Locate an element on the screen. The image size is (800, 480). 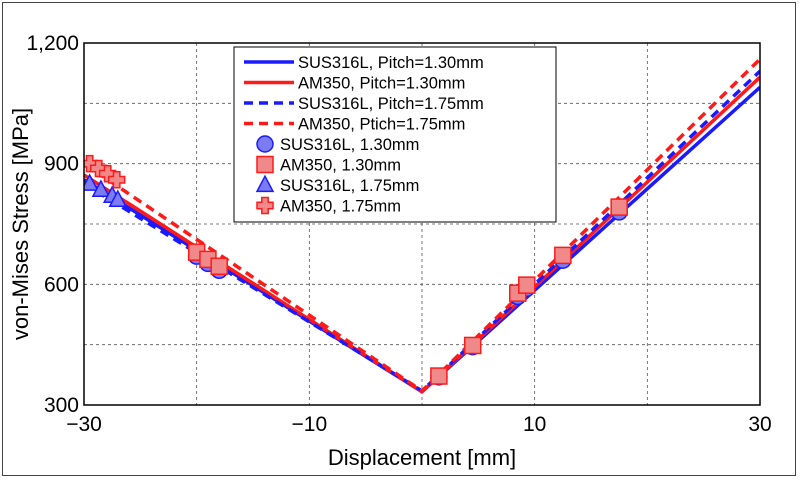
x-tick-label: −10 is located at coordinates (310, 424).